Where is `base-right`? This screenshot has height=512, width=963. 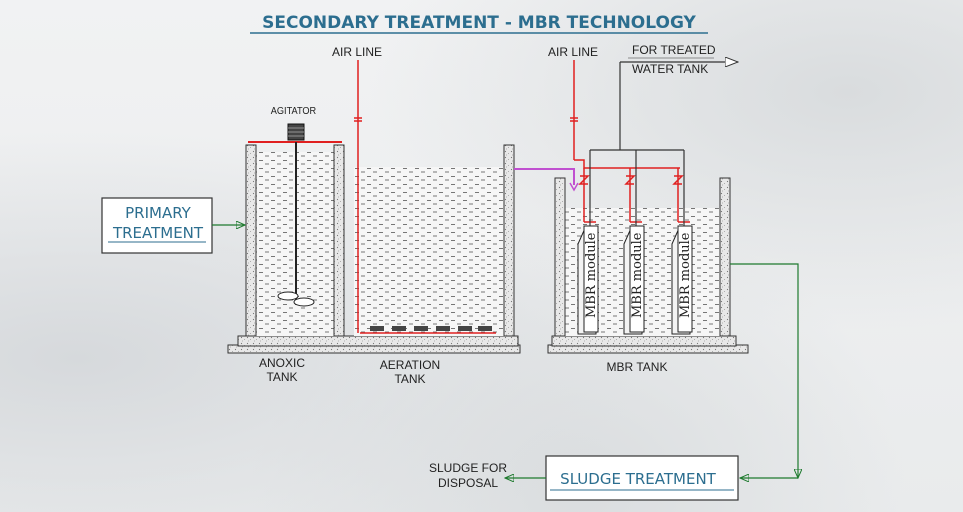 base-right is located at coordinates (644, 341).